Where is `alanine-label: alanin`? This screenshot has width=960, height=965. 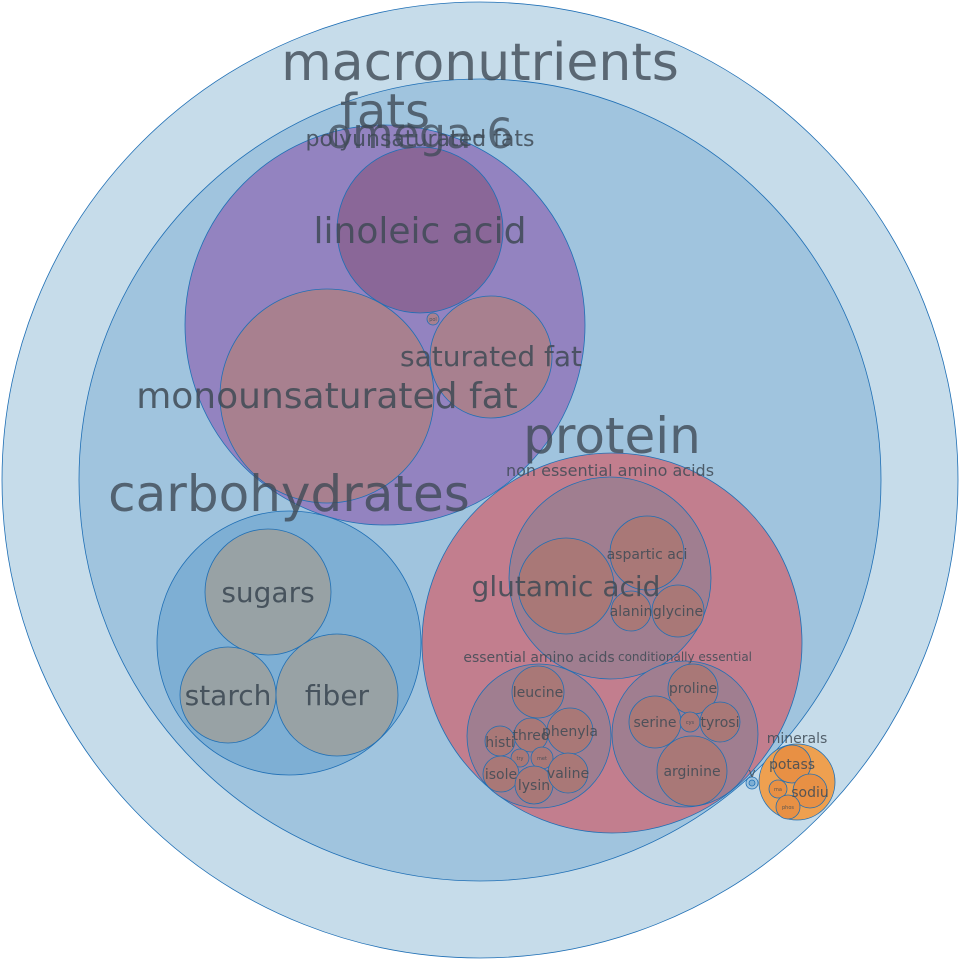
alanine-label: alanin is located at coordinates (631, 612).